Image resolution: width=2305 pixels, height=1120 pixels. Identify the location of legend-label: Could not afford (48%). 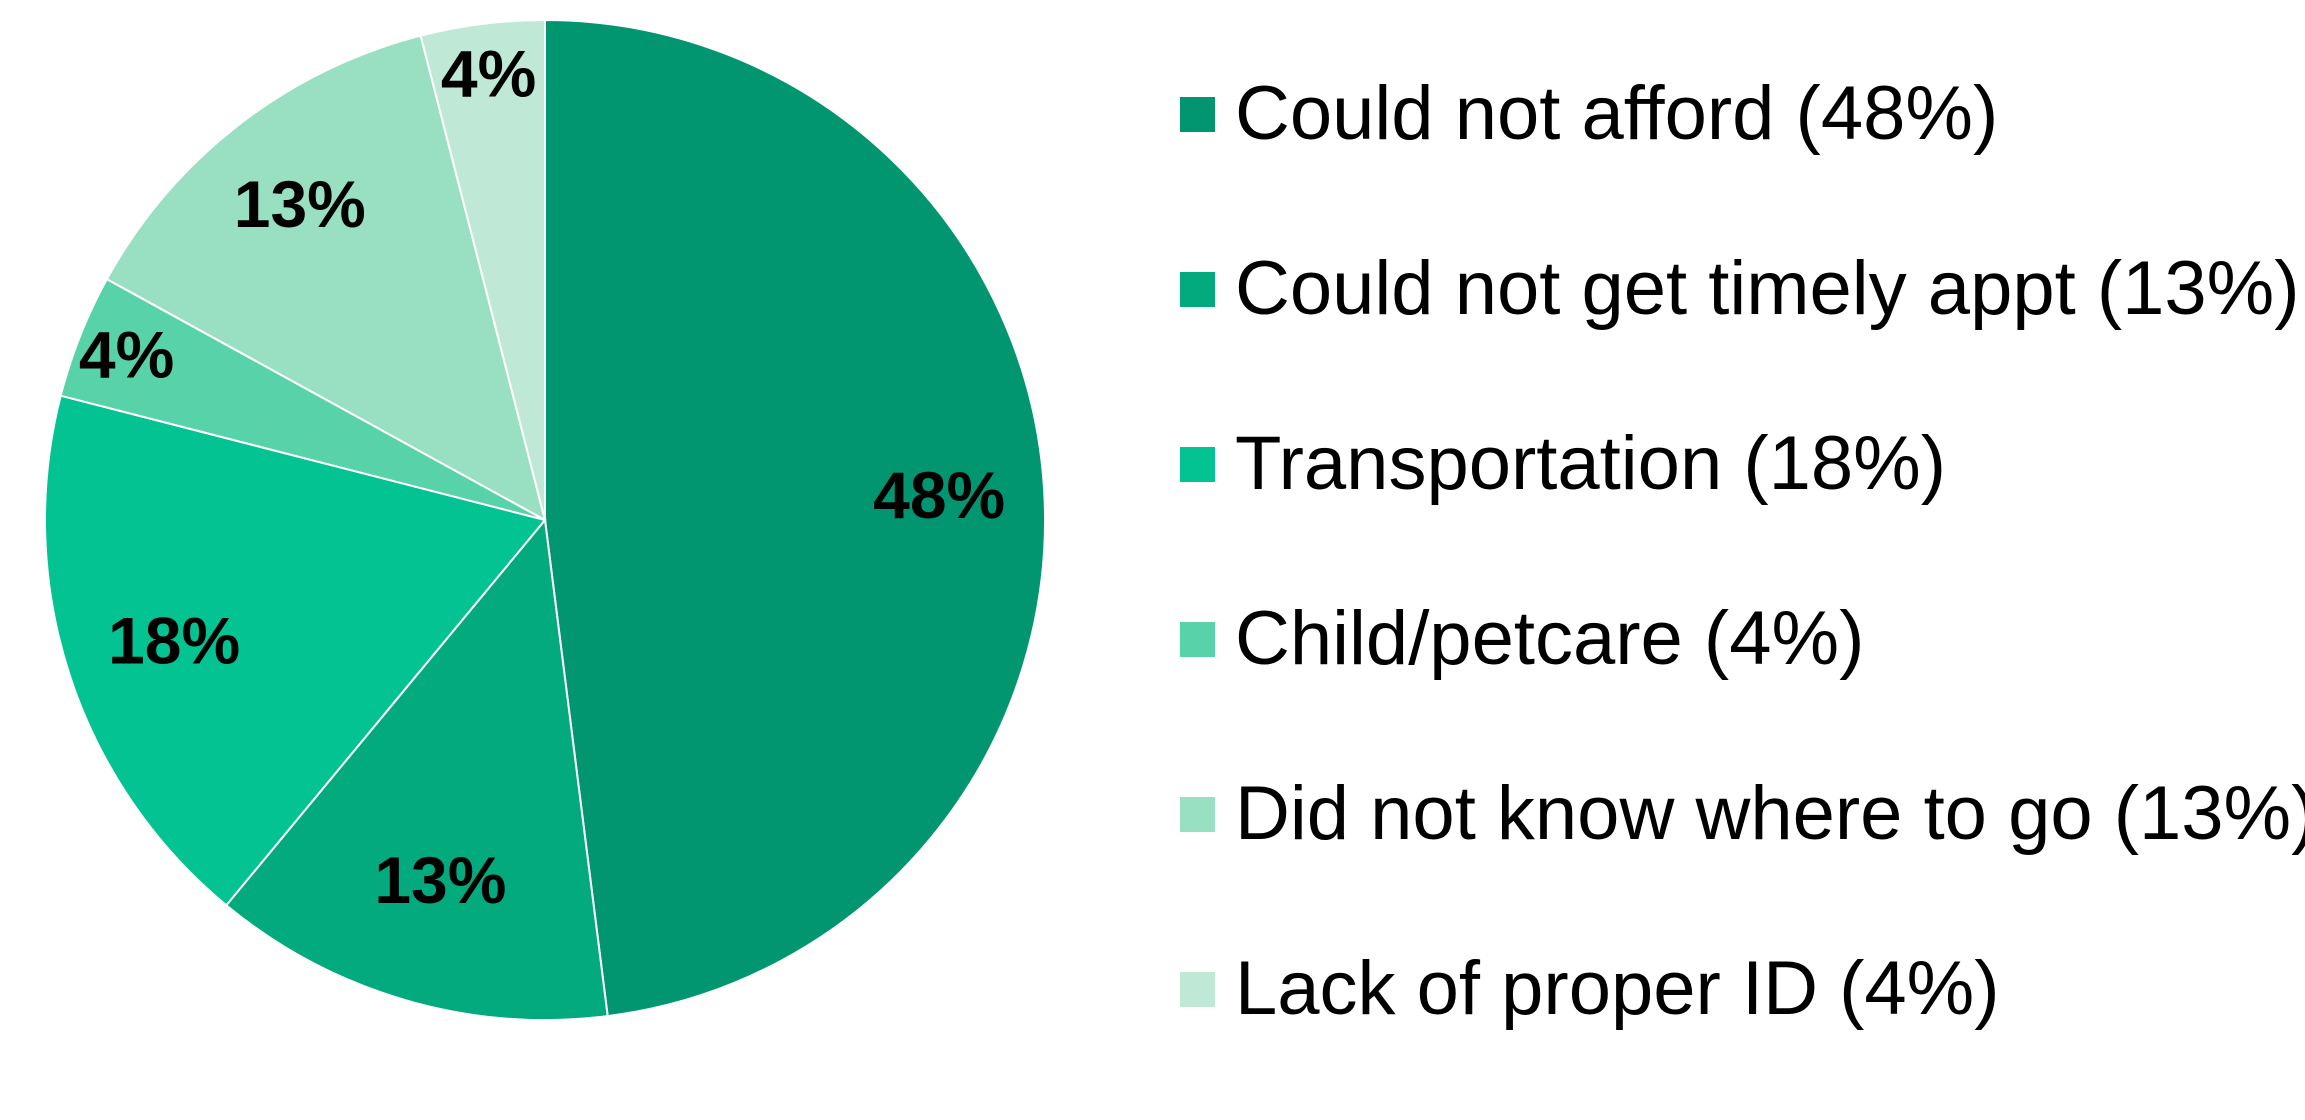
(1617, 113).